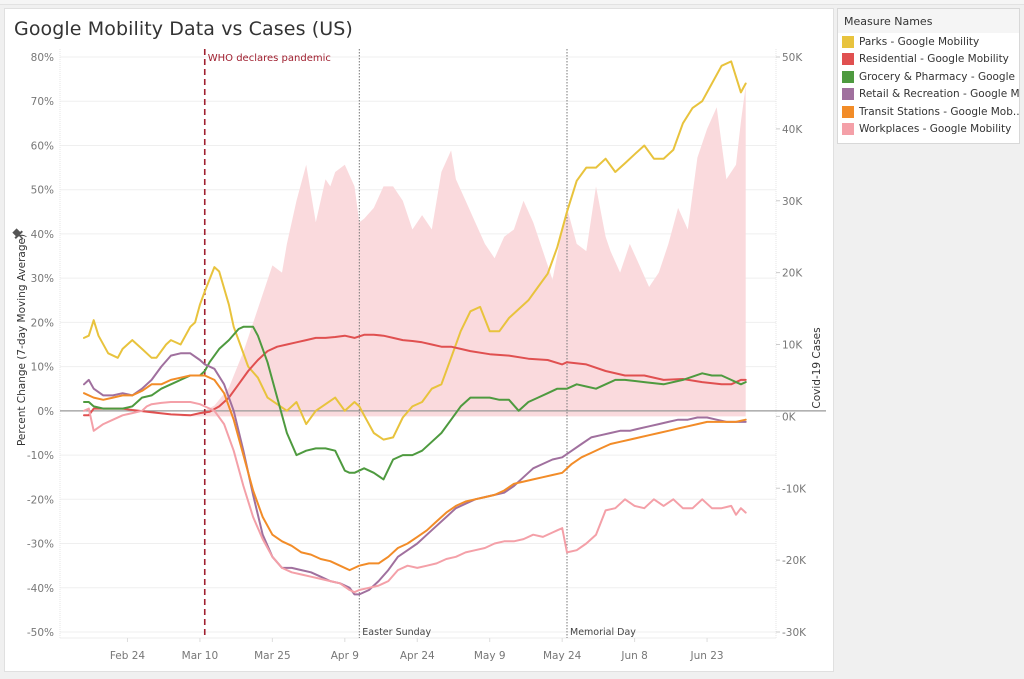 The height and width of the screenshot is (679, 1024). What do you see at coordinates (417, 656) in the screenshot?
I see `x-tick-label: Apr 24` at bounding box center [417, 656].